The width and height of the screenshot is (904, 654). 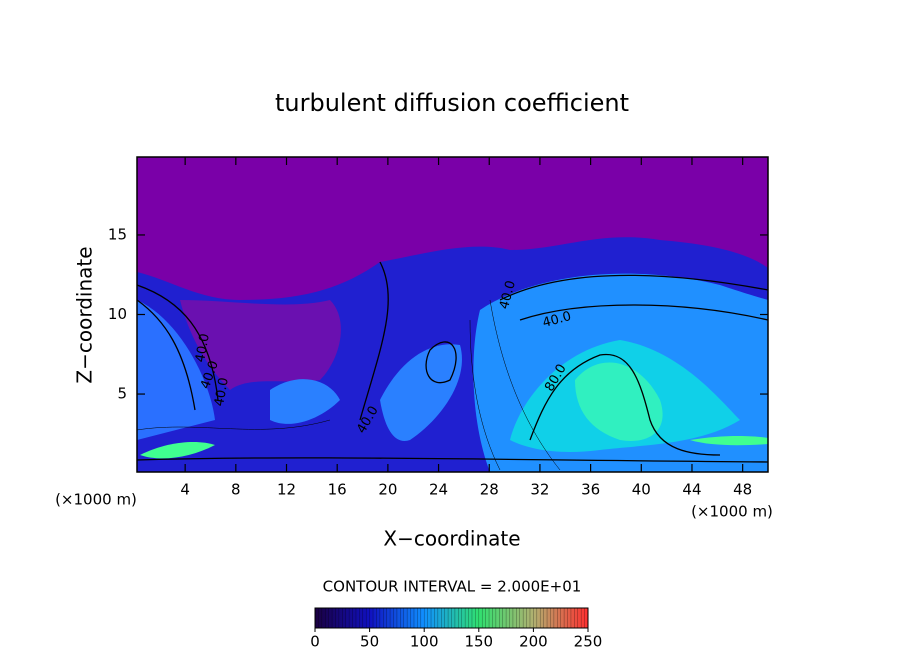 I want to click on colorbar-tick-label: 0, so click(x=315, y=642).